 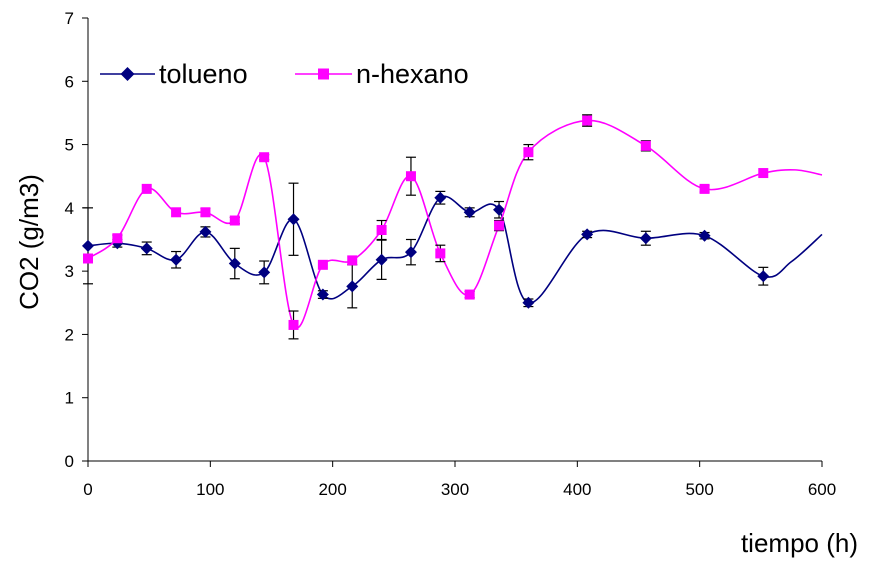 I want to click on x-tick-label: 100, so click(x=210, y=489).